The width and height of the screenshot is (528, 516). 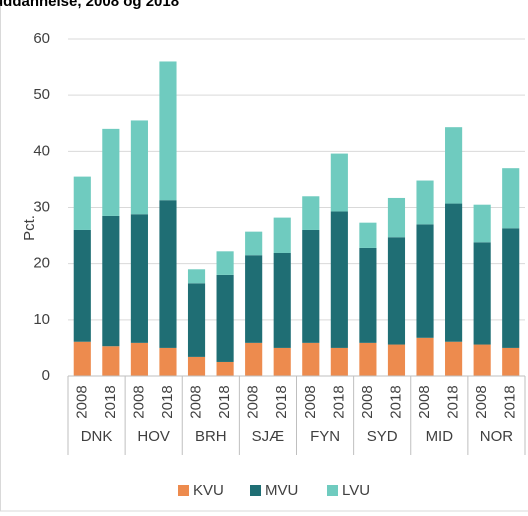 What do you see at coordinates (97, 436) in the screenshot?
I see `group-label: DNK` at bounding box center [97, 436].